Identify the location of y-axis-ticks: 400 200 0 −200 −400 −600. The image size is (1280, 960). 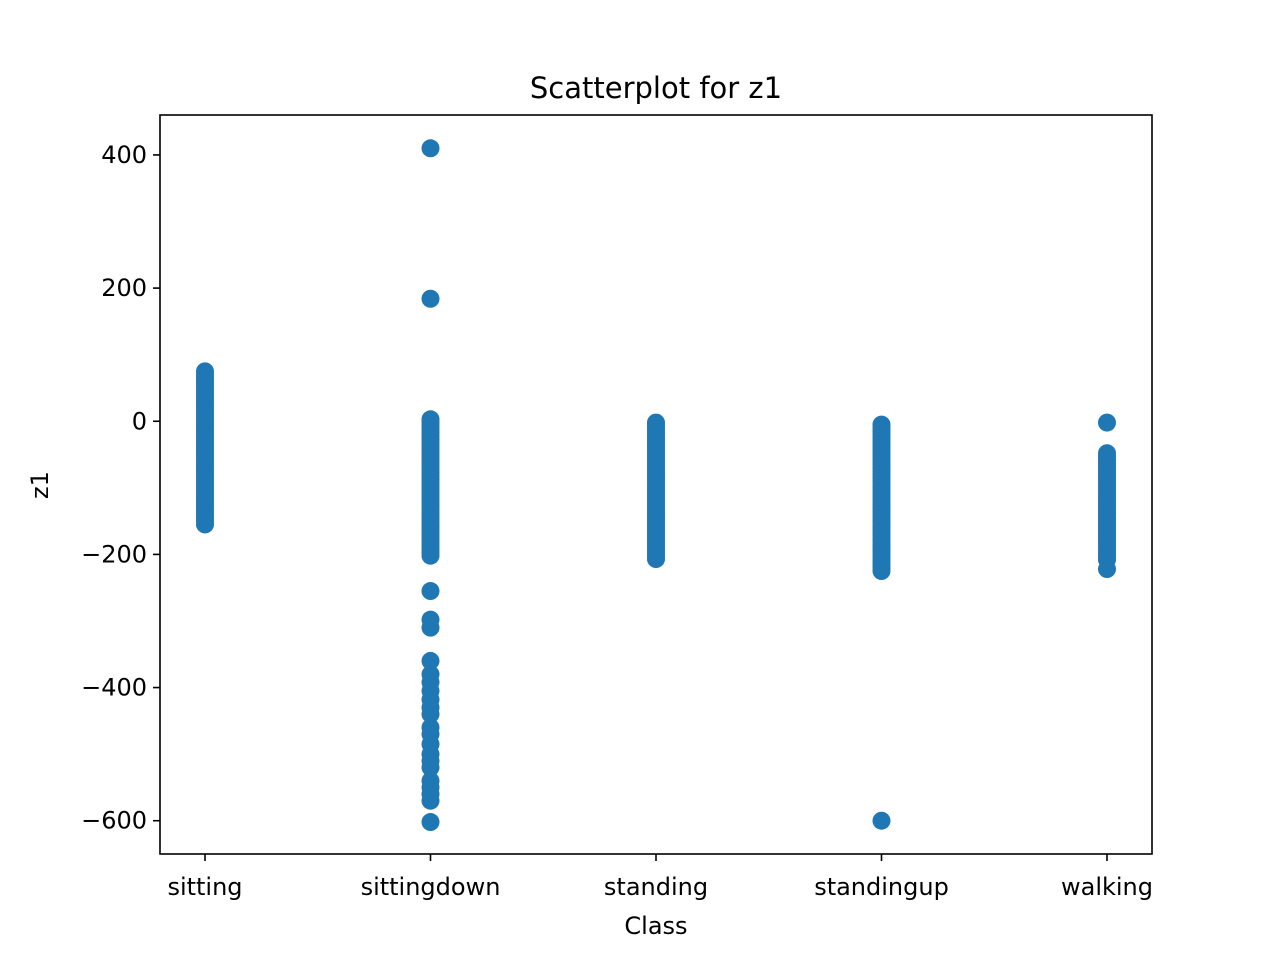
(120, 488).